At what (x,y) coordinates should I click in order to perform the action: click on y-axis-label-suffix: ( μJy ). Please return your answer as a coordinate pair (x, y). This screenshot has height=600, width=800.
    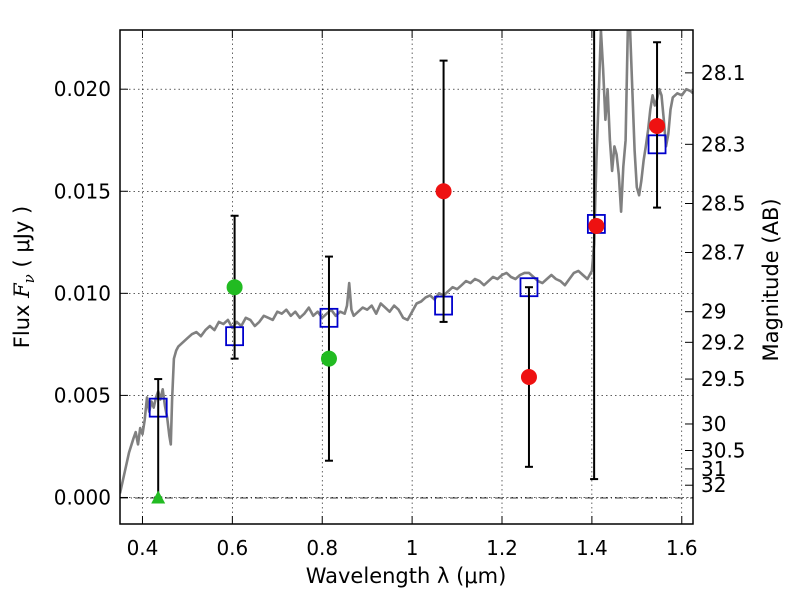
    Looking at the image, I should click on (22, 240).